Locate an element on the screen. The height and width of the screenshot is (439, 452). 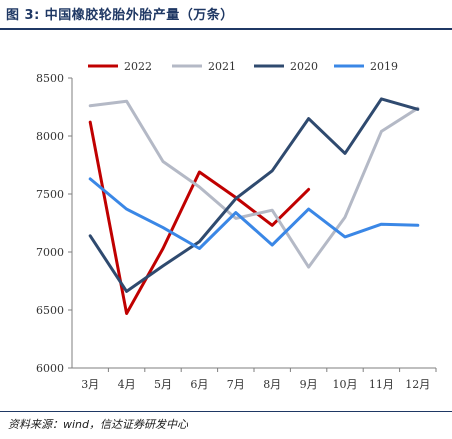
x-tick-label: 4月 is located at coordinates (127, 384).